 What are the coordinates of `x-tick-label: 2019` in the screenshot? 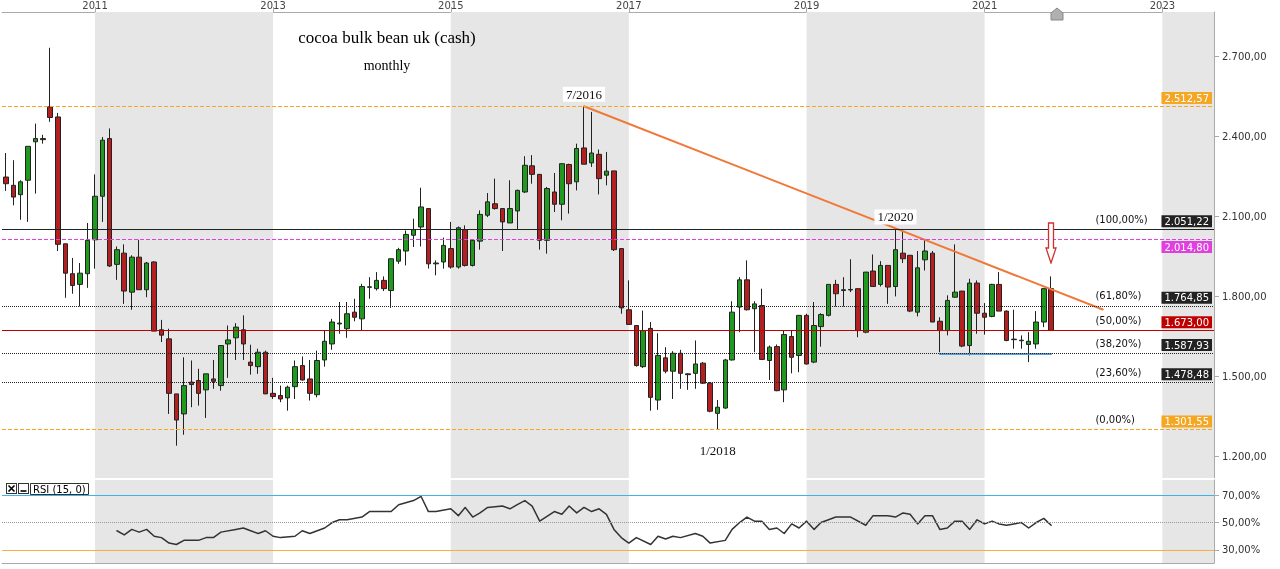 It's located at (806, 5).